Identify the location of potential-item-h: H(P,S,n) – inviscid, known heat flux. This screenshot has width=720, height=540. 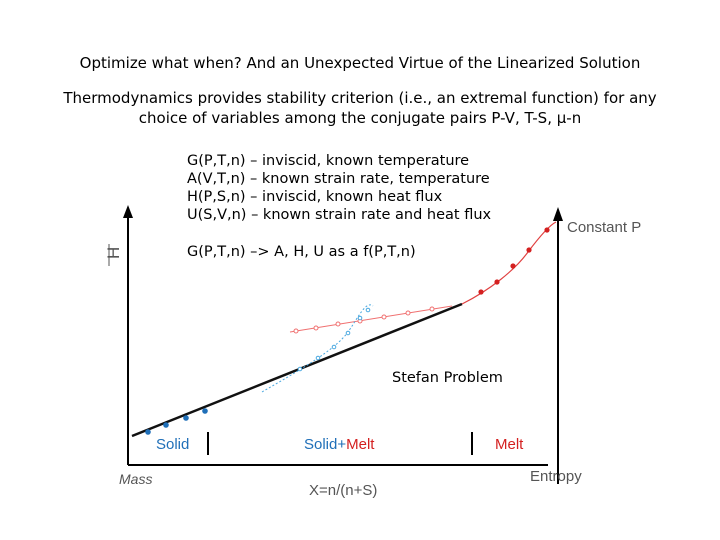
(315, 197).